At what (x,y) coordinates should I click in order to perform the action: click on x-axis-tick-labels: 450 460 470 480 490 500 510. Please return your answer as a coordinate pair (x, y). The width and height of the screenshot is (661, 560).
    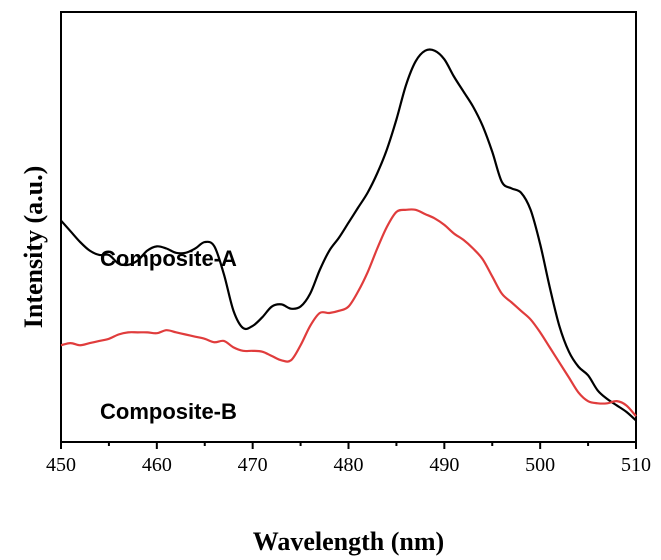
    Looking at the image, I should click on (348, 465).